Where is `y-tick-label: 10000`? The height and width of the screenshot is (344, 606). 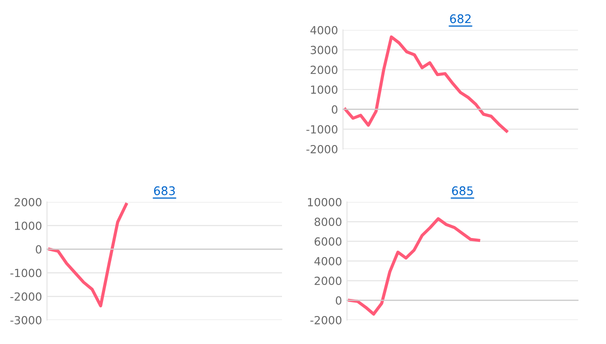 y-tick-label: 10000 is located at coordinates (325, 202).